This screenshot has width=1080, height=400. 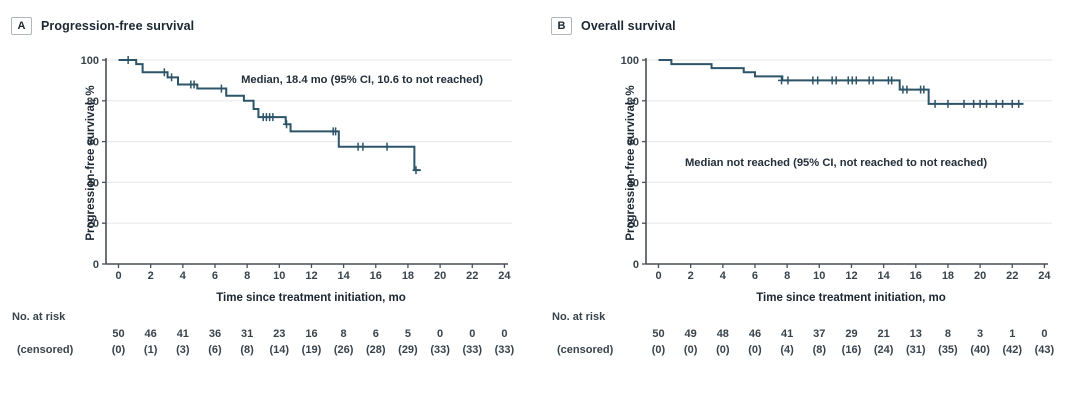 What do you see at coordinates (183, 350) in the screenshot?
I see `censored-count: (3)` at bounding box center [183, 350].